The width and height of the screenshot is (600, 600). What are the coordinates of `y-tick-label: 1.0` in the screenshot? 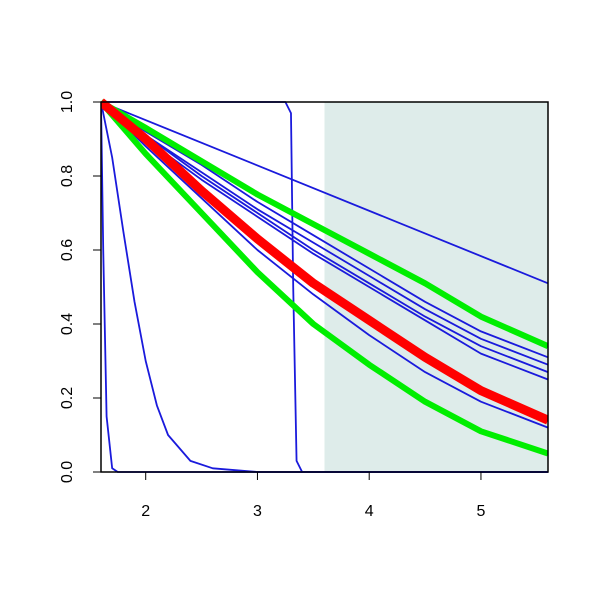 It's located at (67, 102).